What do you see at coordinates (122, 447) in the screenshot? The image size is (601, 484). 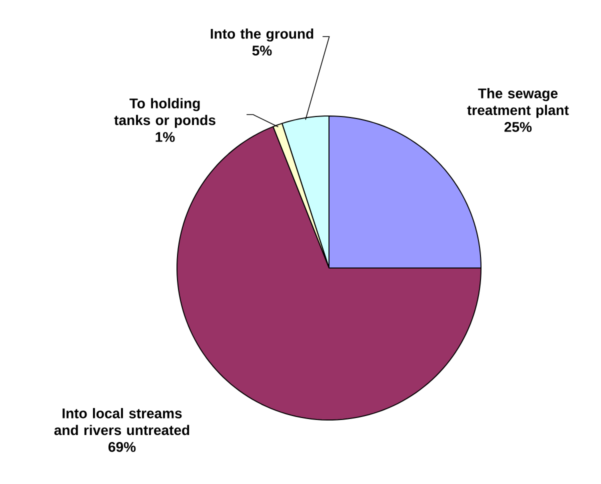 I see `data-label: 69%` at bounding box center [122, 447].